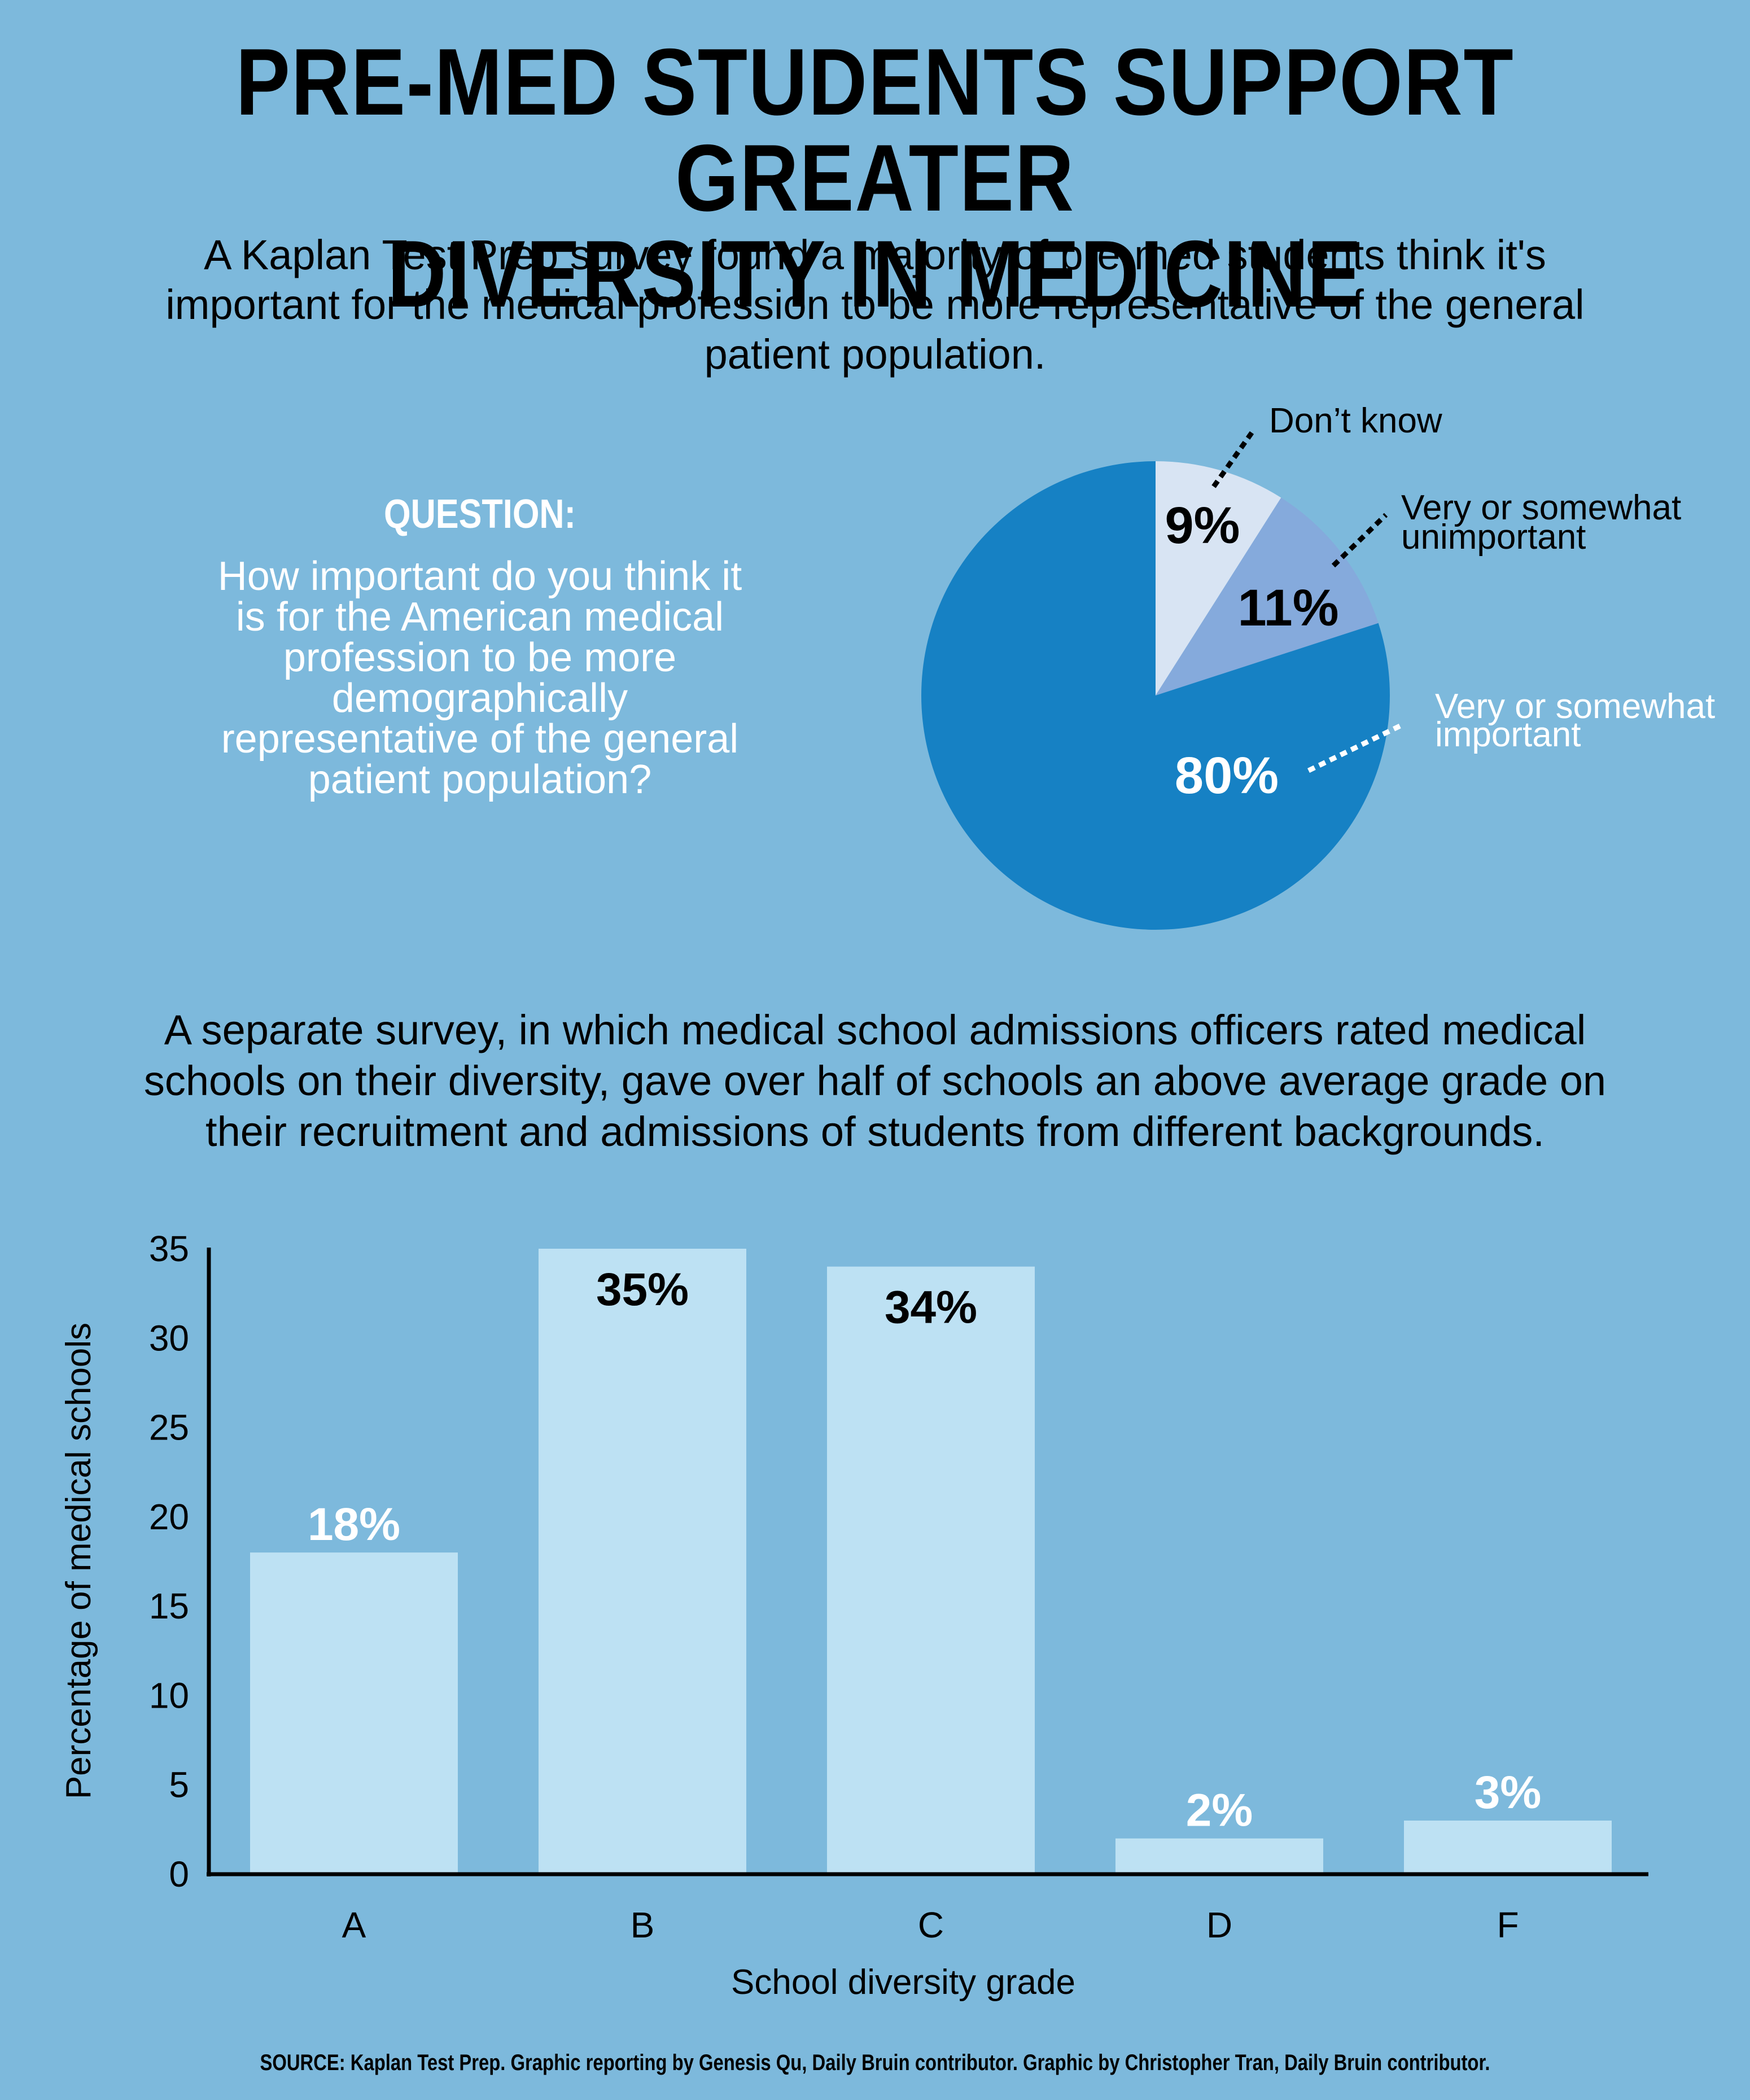 The image size is (1750, 2100). I want to click on pie-category-label: important, so click(1508, 734).